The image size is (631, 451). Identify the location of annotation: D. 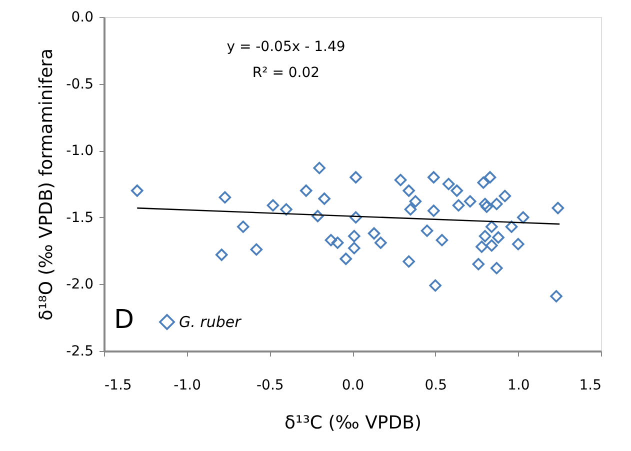
(124, 320).